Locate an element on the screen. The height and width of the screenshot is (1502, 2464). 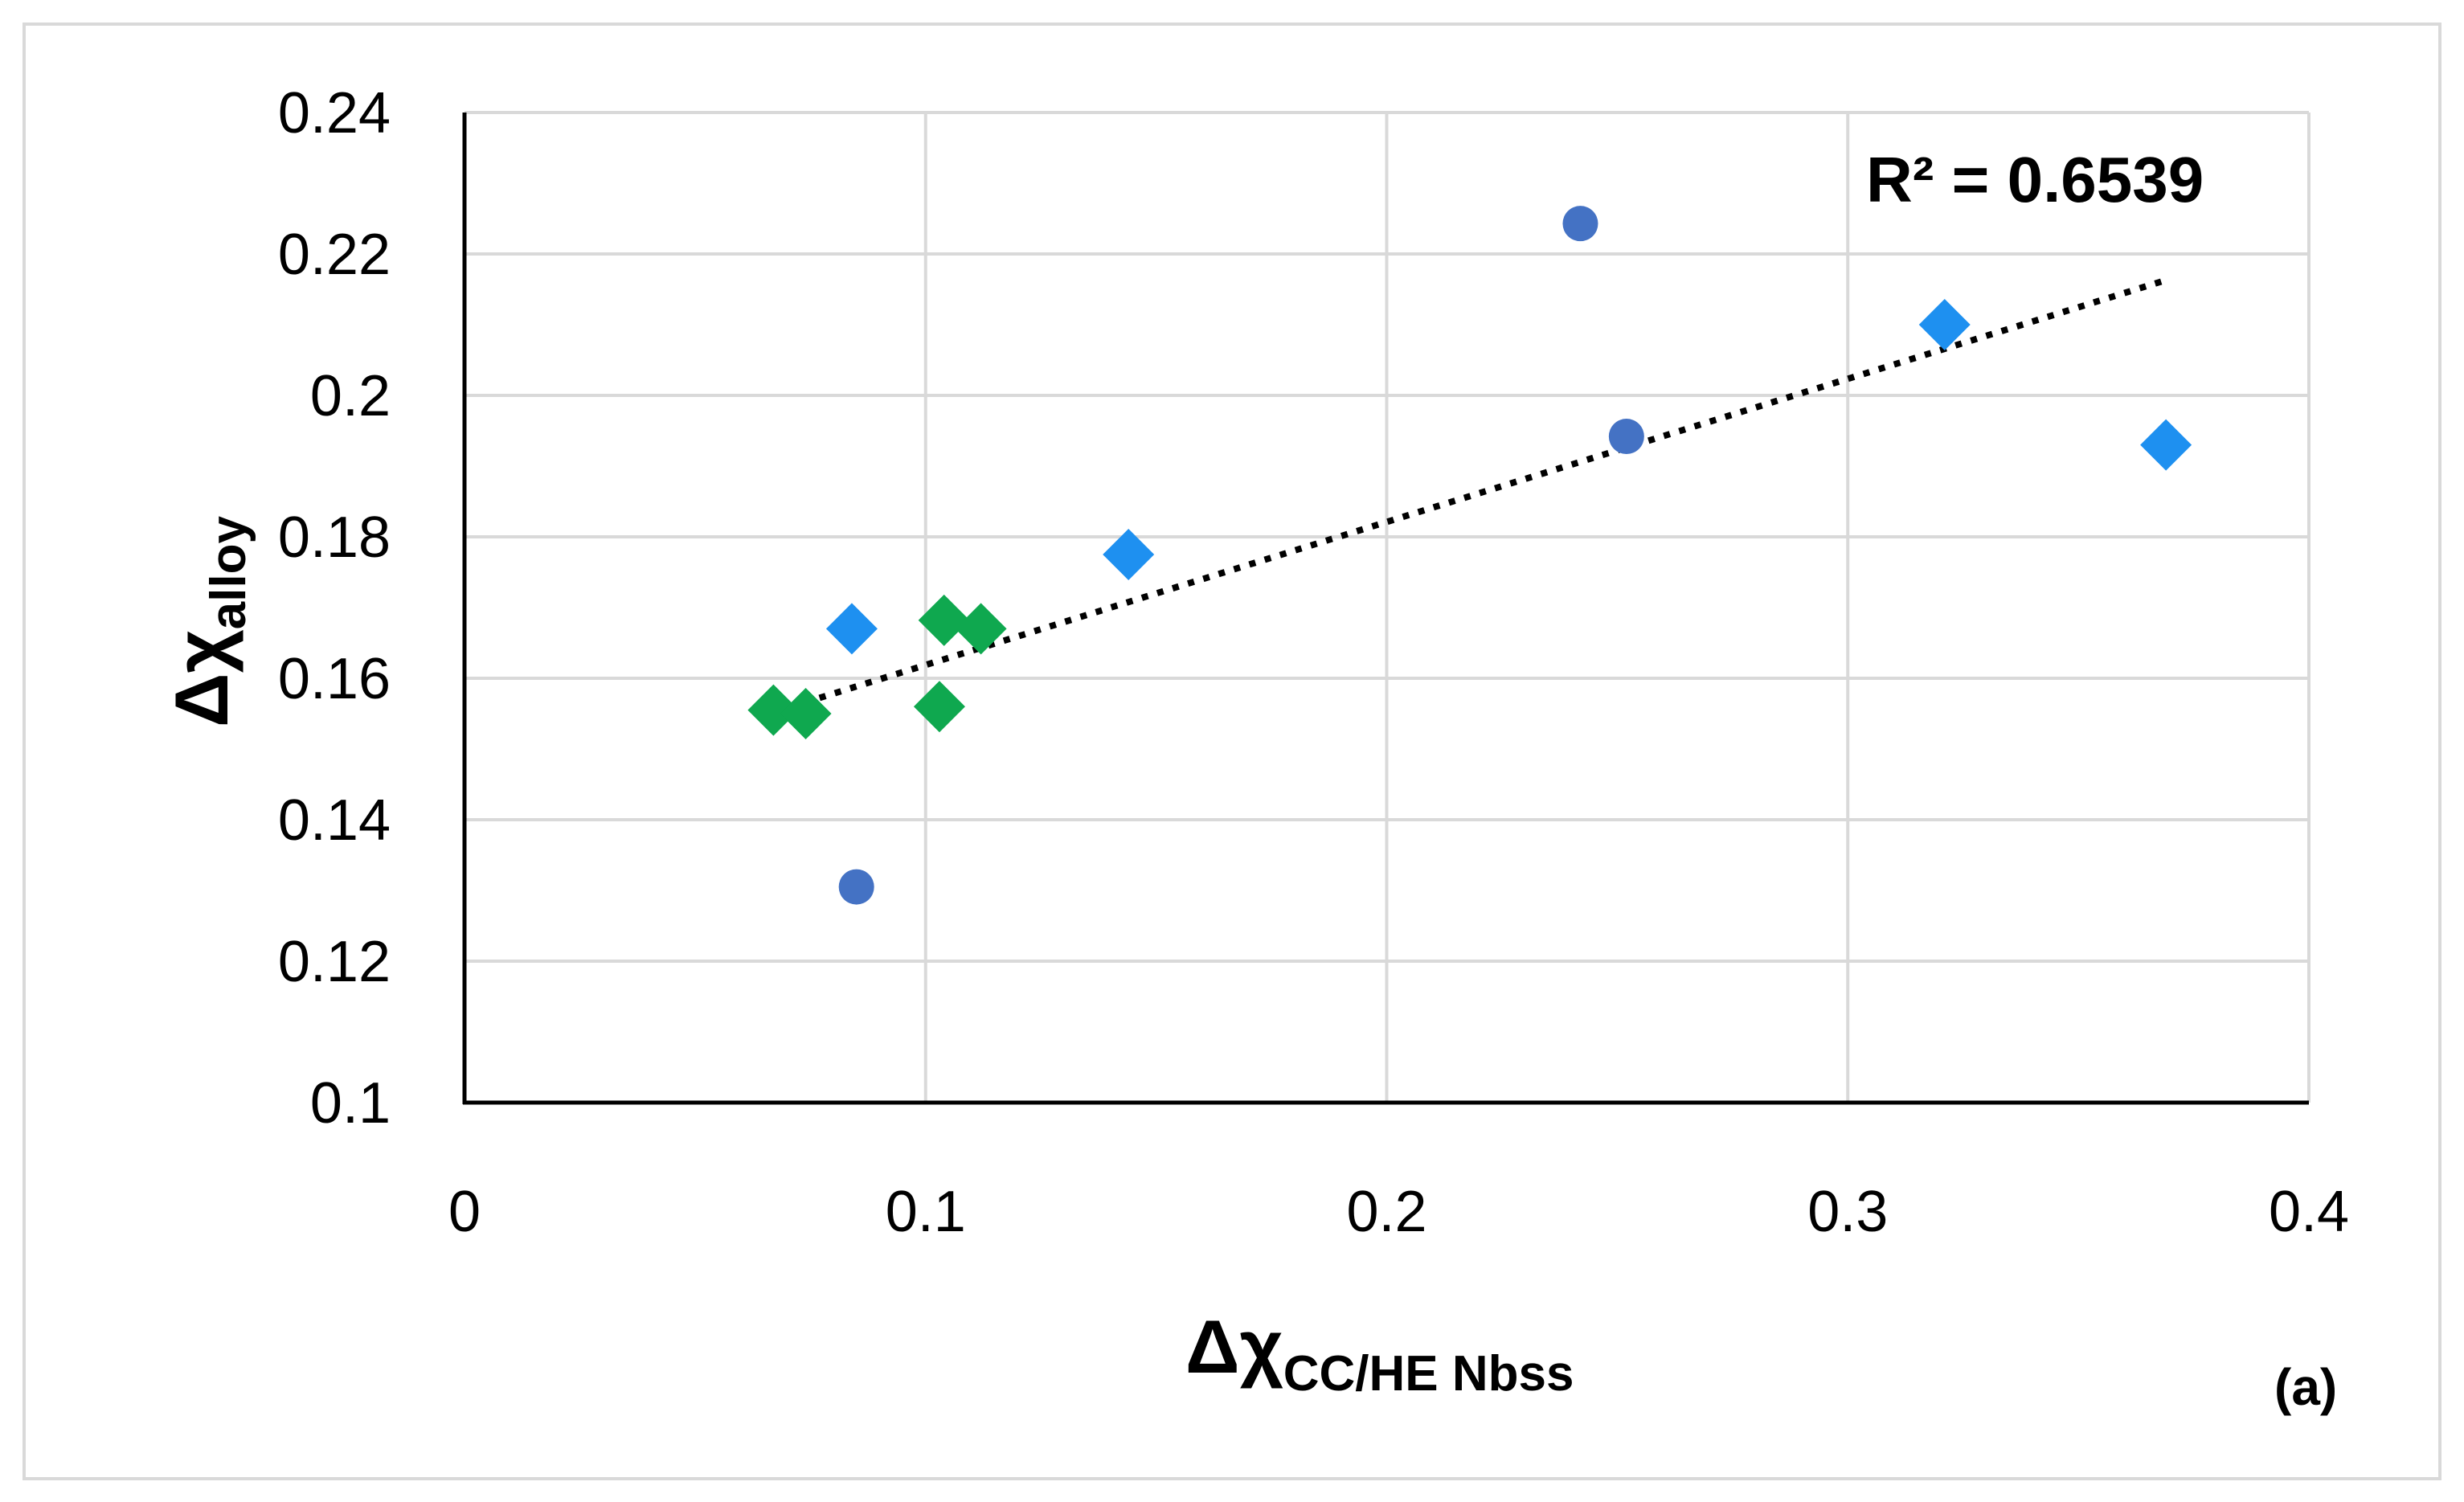
y-tick-labels: 0.1 0.12 0.14 0.16 0.18 0.2 0.22 0.24 is located at coordinates (334, 608).